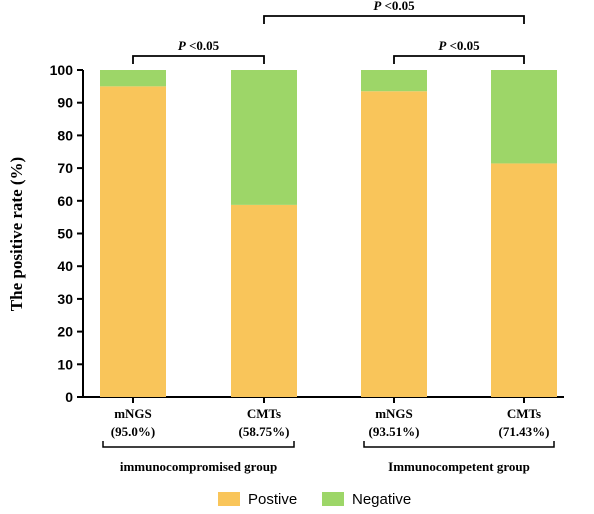 The width and height of the screenshot is (594, 514). I want to click on y-tick-label: 50, so click(65, 234).